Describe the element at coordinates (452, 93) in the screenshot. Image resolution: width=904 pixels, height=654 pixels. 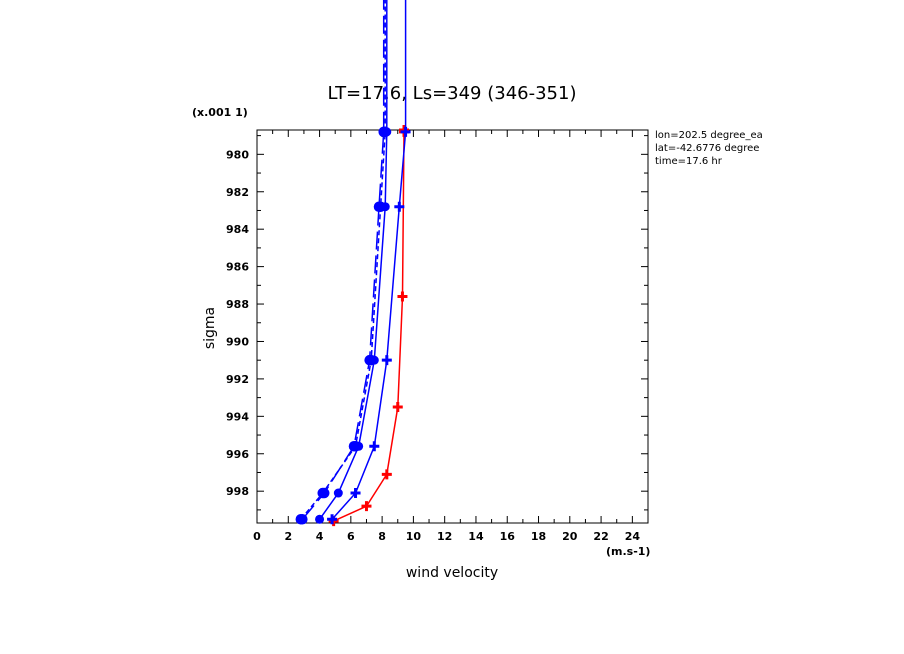
I see `chart-title: LT=17.6, Ls=349 (346-351)` at that location.